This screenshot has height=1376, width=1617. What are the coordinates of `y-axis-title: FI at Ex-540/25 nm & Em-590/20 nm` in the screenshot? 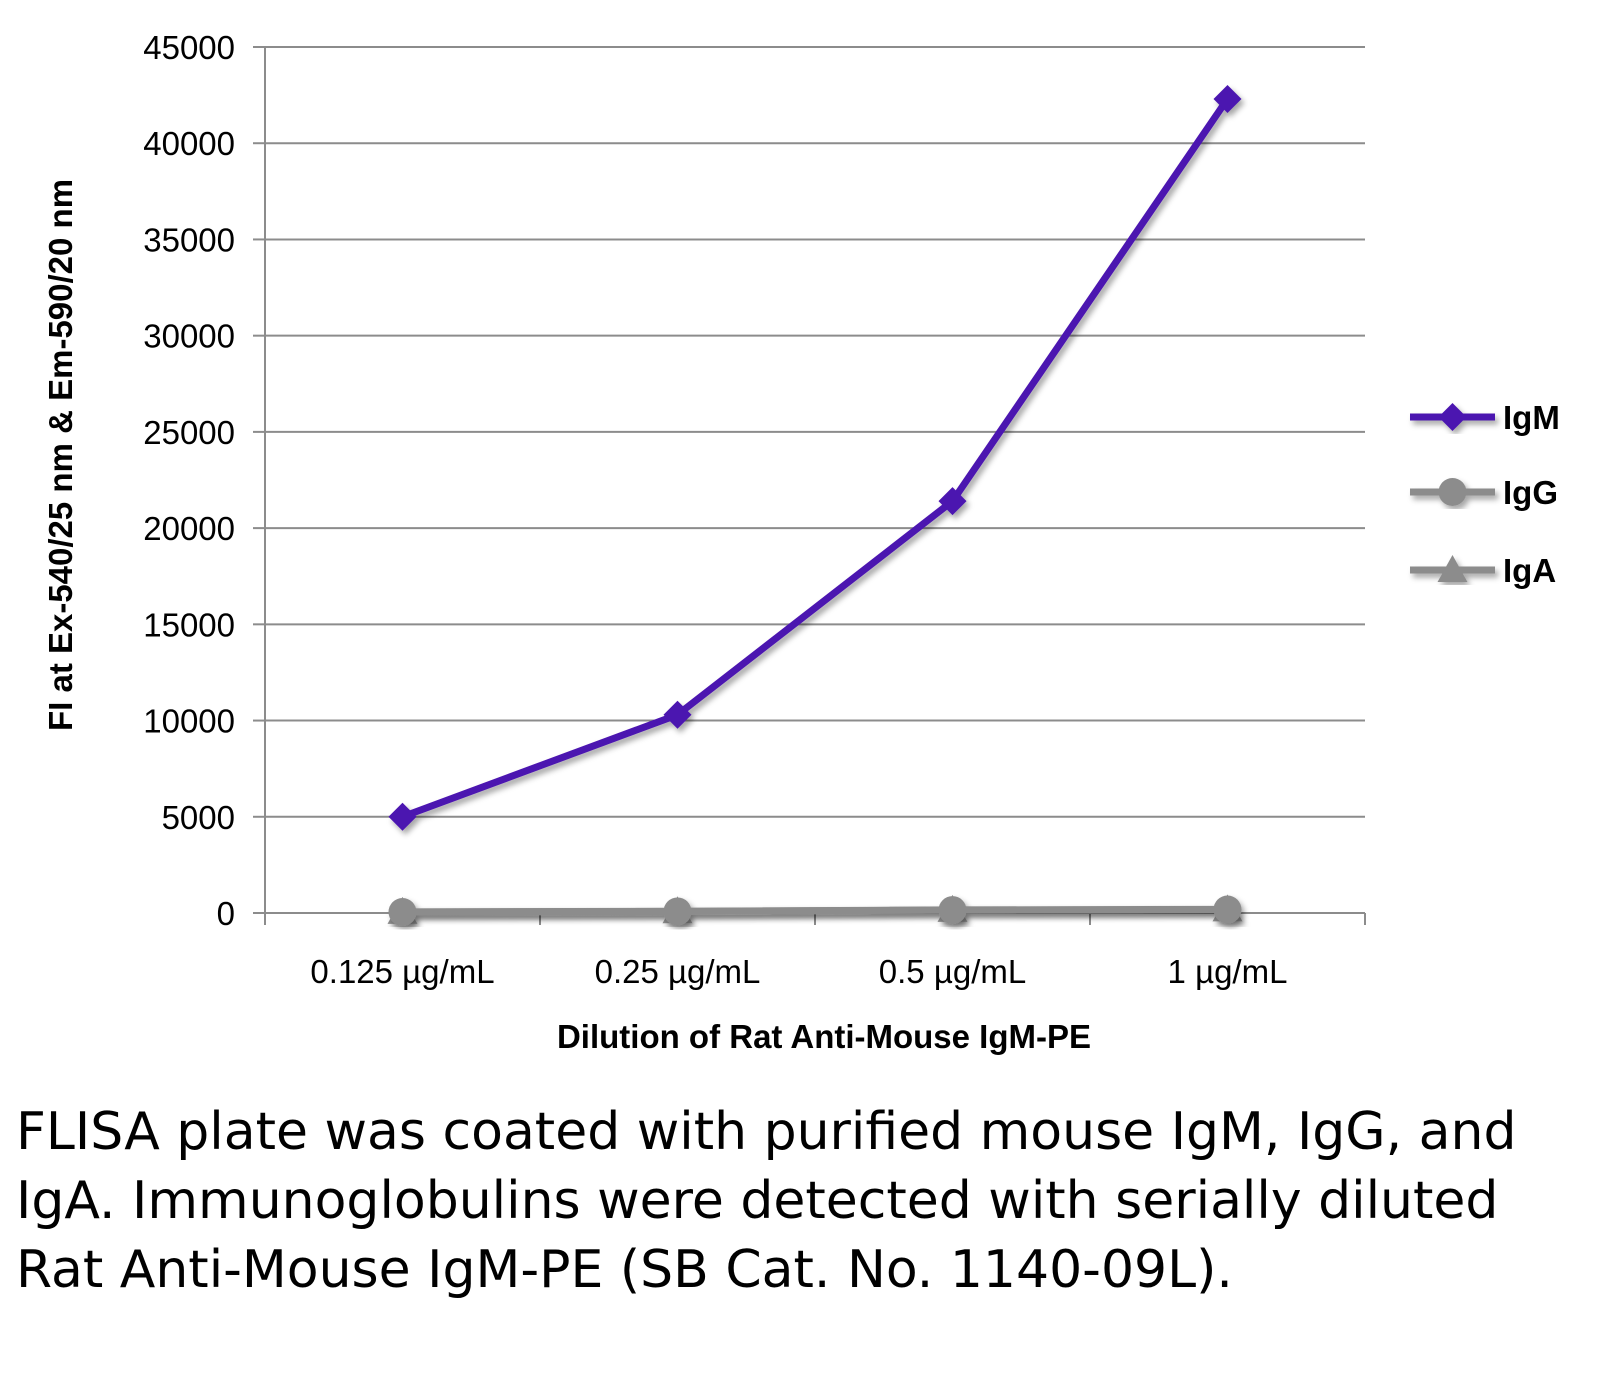 It's located at (60, 455).